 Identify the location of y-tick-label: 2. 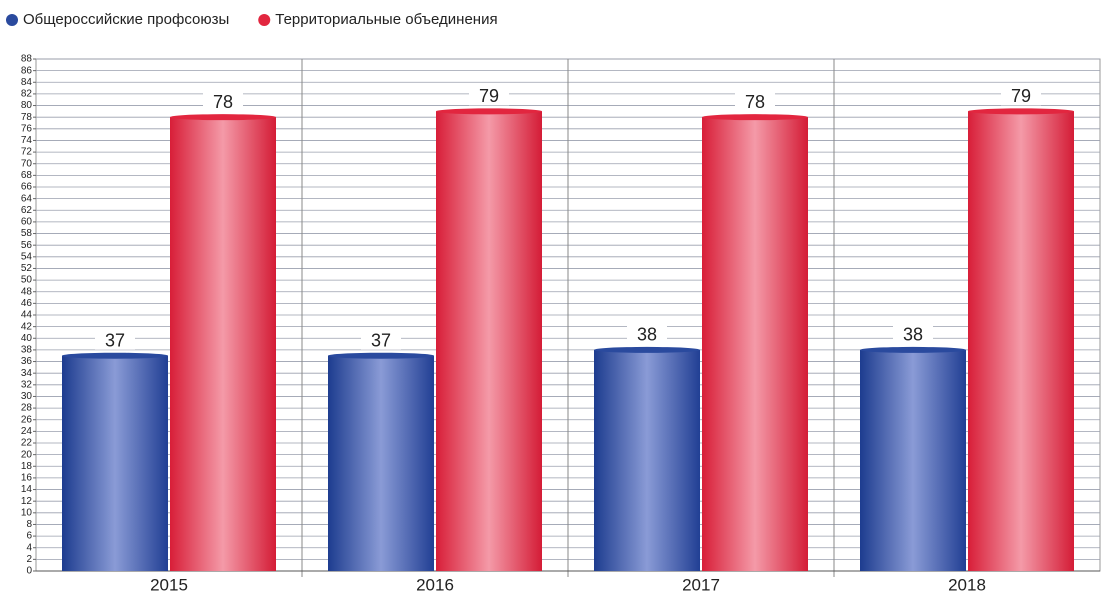
(29, 559).